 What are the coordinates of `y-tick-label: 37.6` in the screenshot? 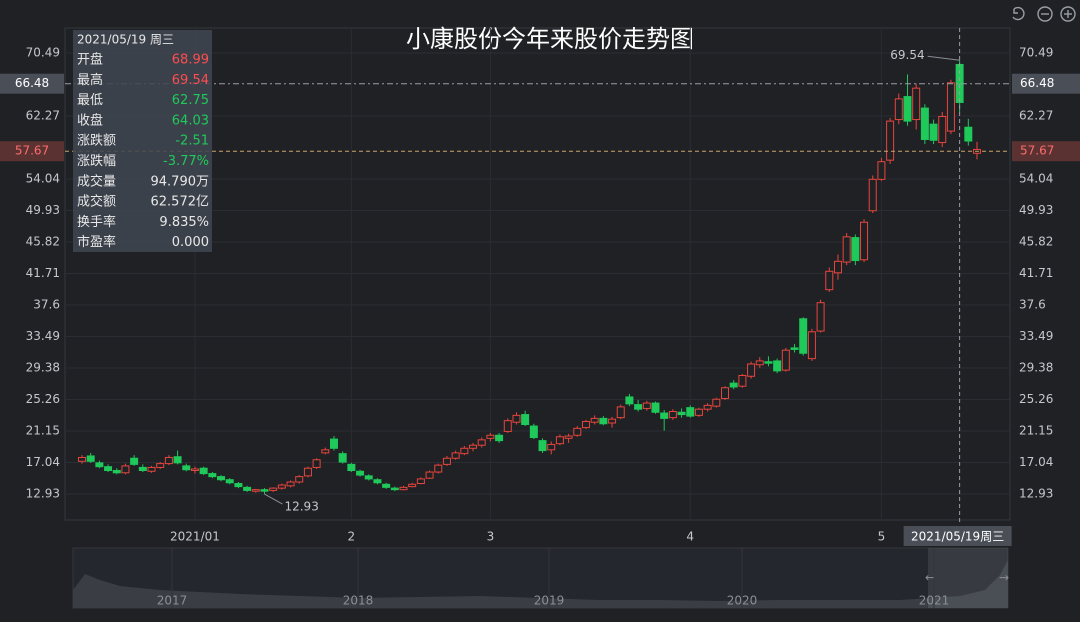 It's located at (46, 304).